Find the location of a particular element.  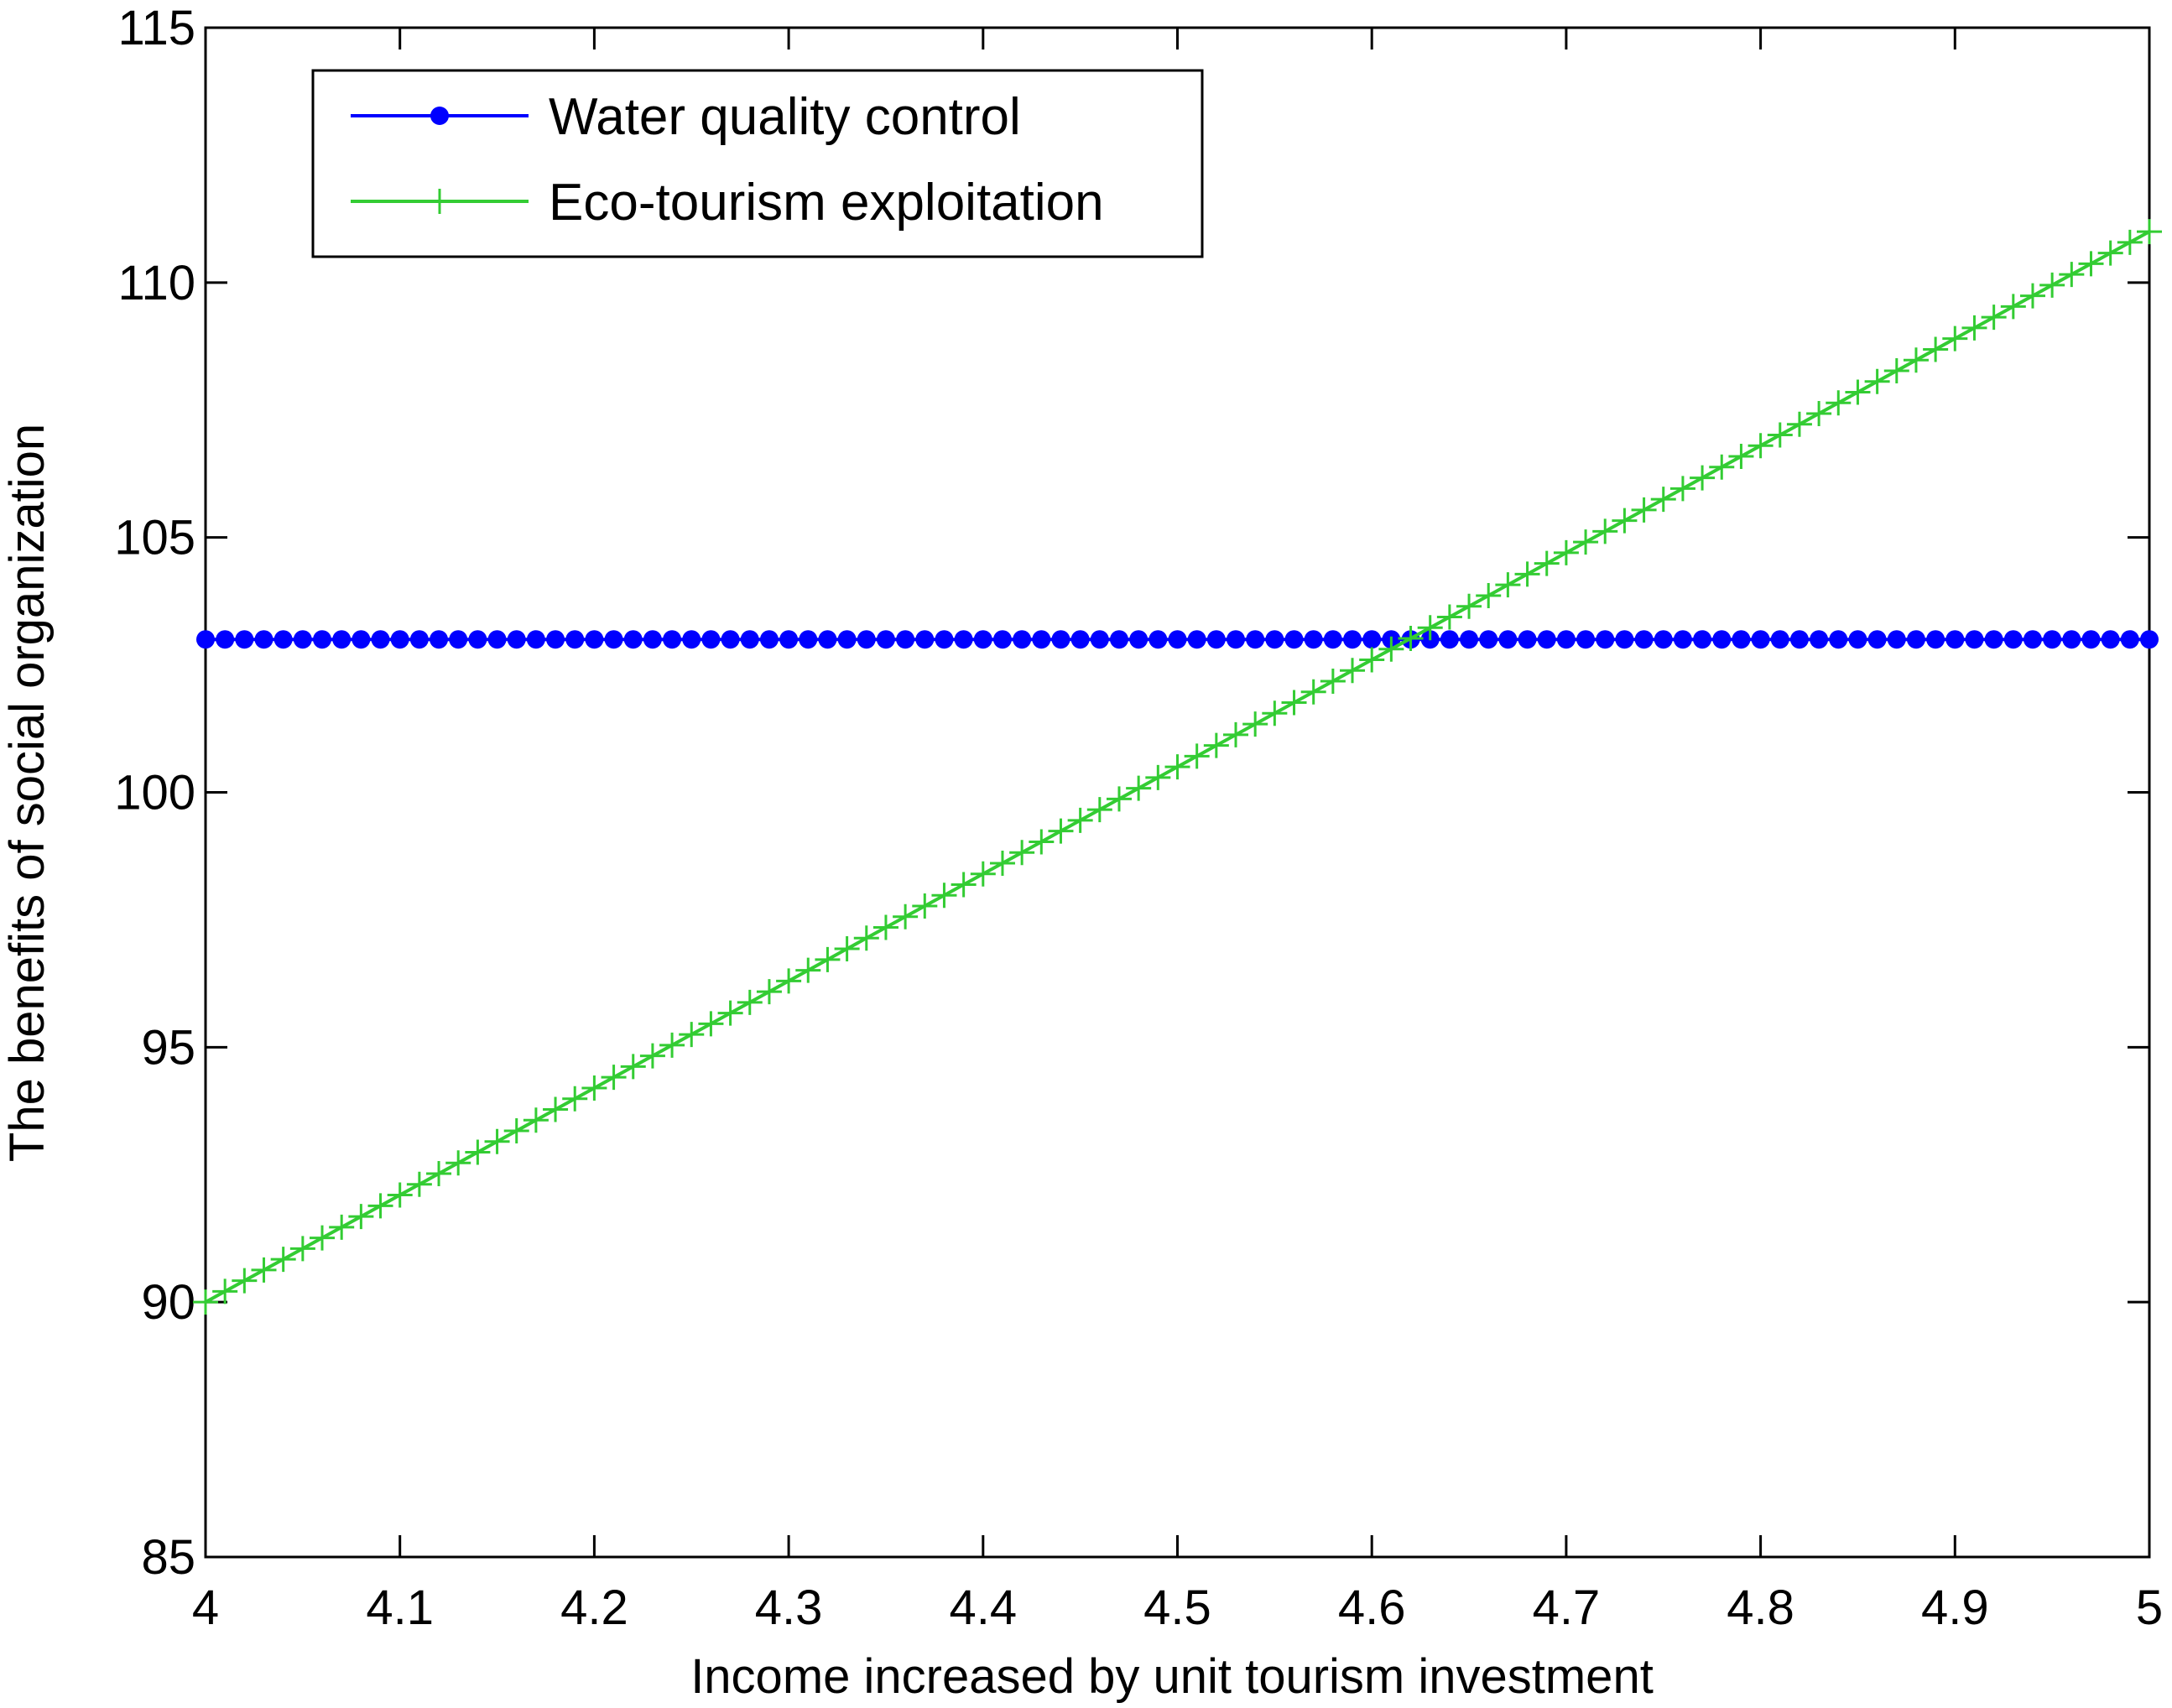

legend-marker is located at coordinates (439, 116).